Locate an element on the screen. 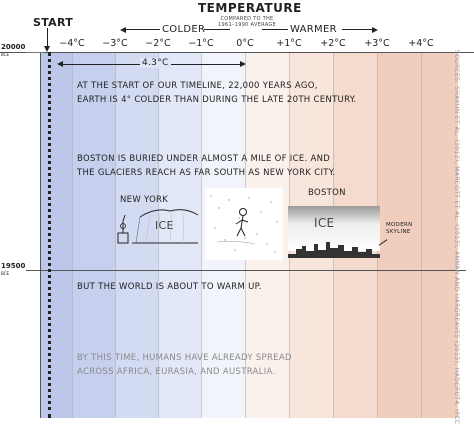  ice-label-new-york: Ice is located at coordinates (164, 225).